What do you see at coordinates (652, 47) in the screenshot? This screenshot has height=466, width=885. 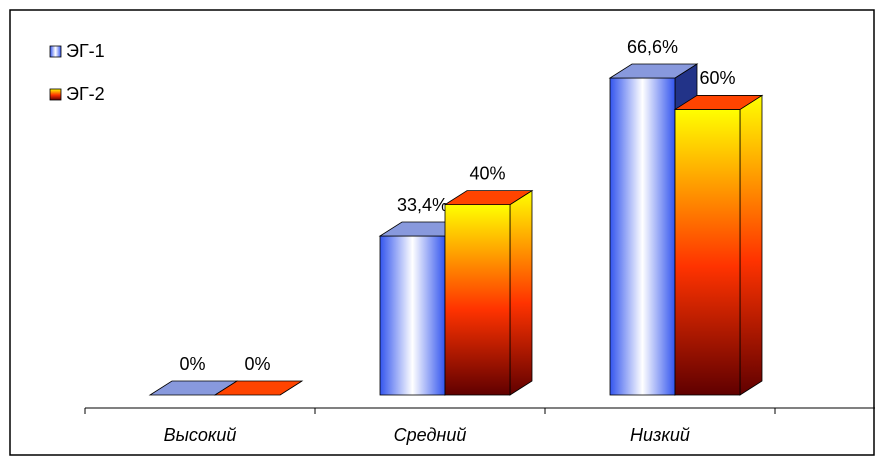 I see `value-label: 66,6%` at bounding box center [652, 47].